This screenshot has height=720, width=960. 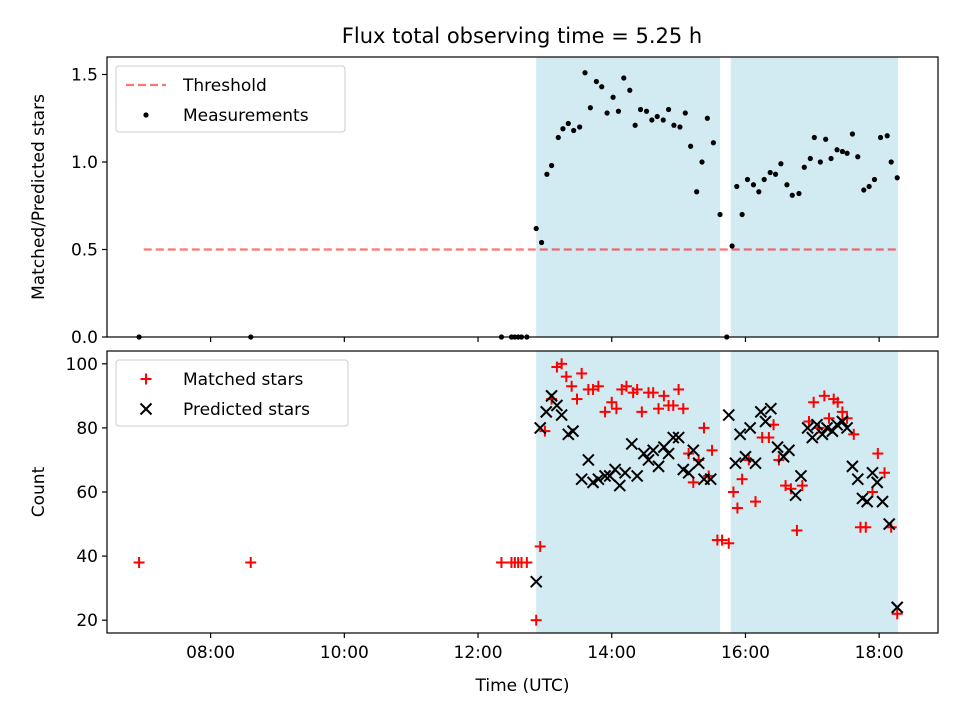 What do you see at coordinates (545, 648) in the screenshot?
I see `bottom-x-axis: 08:00 10:00 12:00 14:00 16:00 18:00` at bounding box center [545, 648].